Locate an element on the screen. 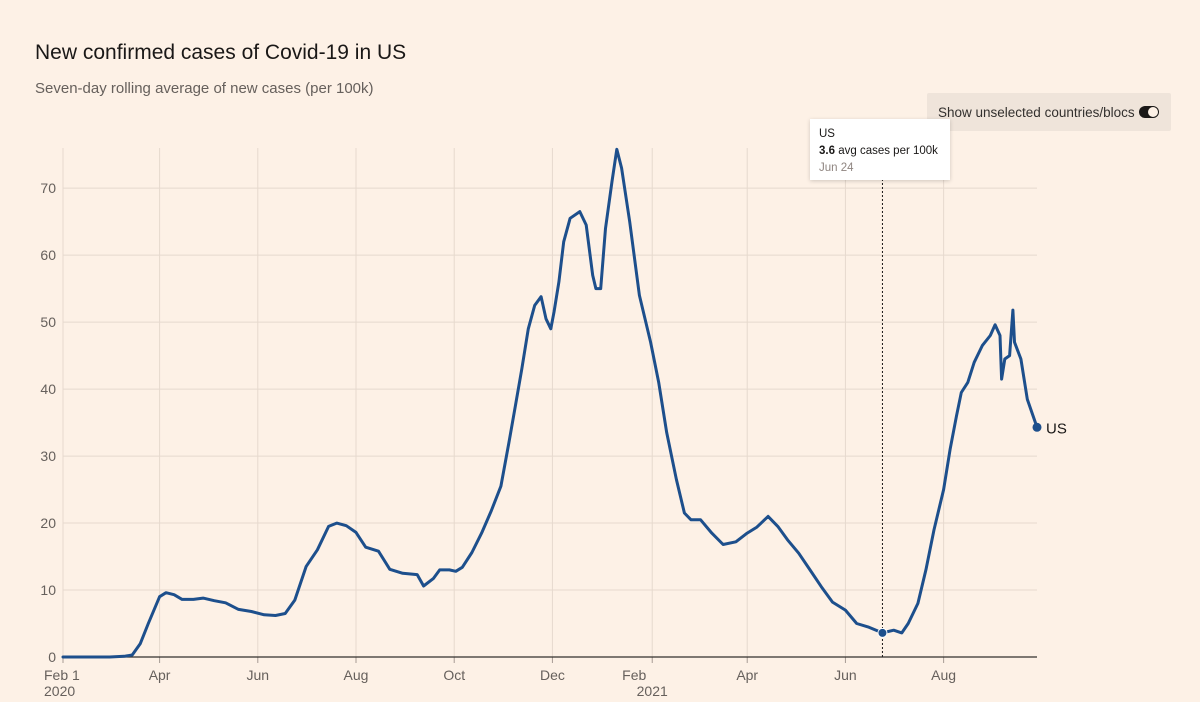  tooltip-date: Jun 24 is located at coordinates (836, 168).